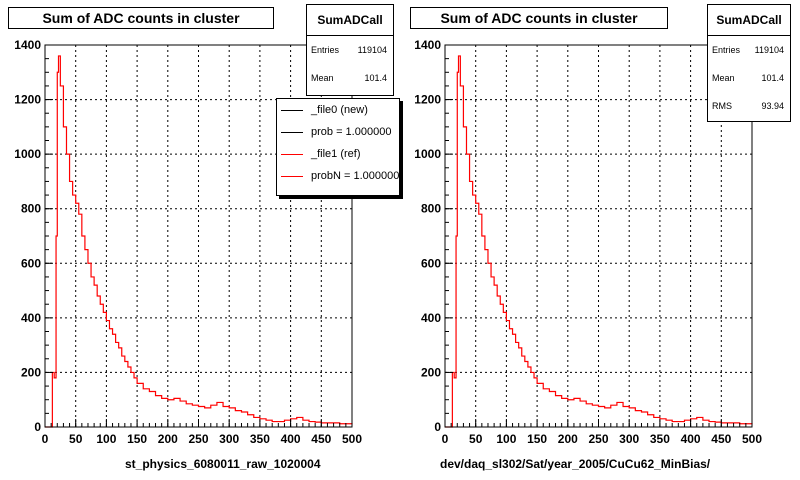 This screenshot has width=800, height=480. Describe the element at coordinates (539, 18) in the screenshot. I see `plot-title-right: Sum of ADC counts in cluster` at that location.